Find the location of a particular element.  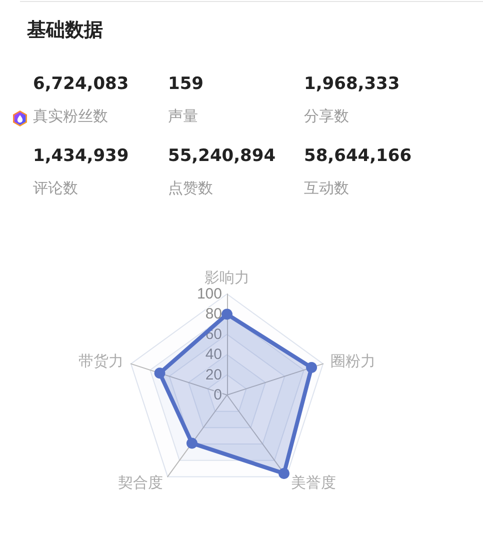

y-tick-label: 80 is located at coordinates (213, 314).